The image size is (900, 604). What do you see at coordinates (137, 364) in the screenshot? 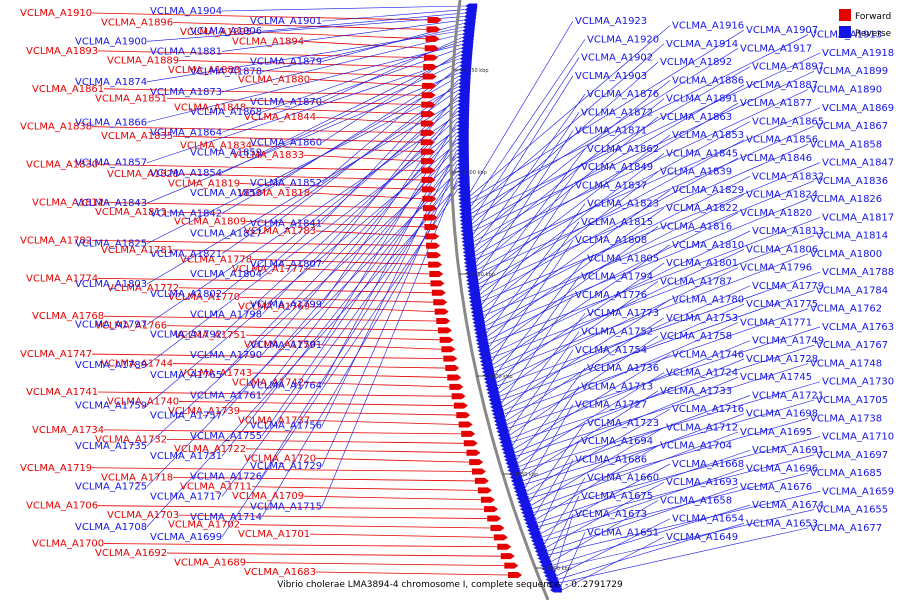
I see `forward-gene-label: VCLMA_A1744` at bounding box center [137, 364].